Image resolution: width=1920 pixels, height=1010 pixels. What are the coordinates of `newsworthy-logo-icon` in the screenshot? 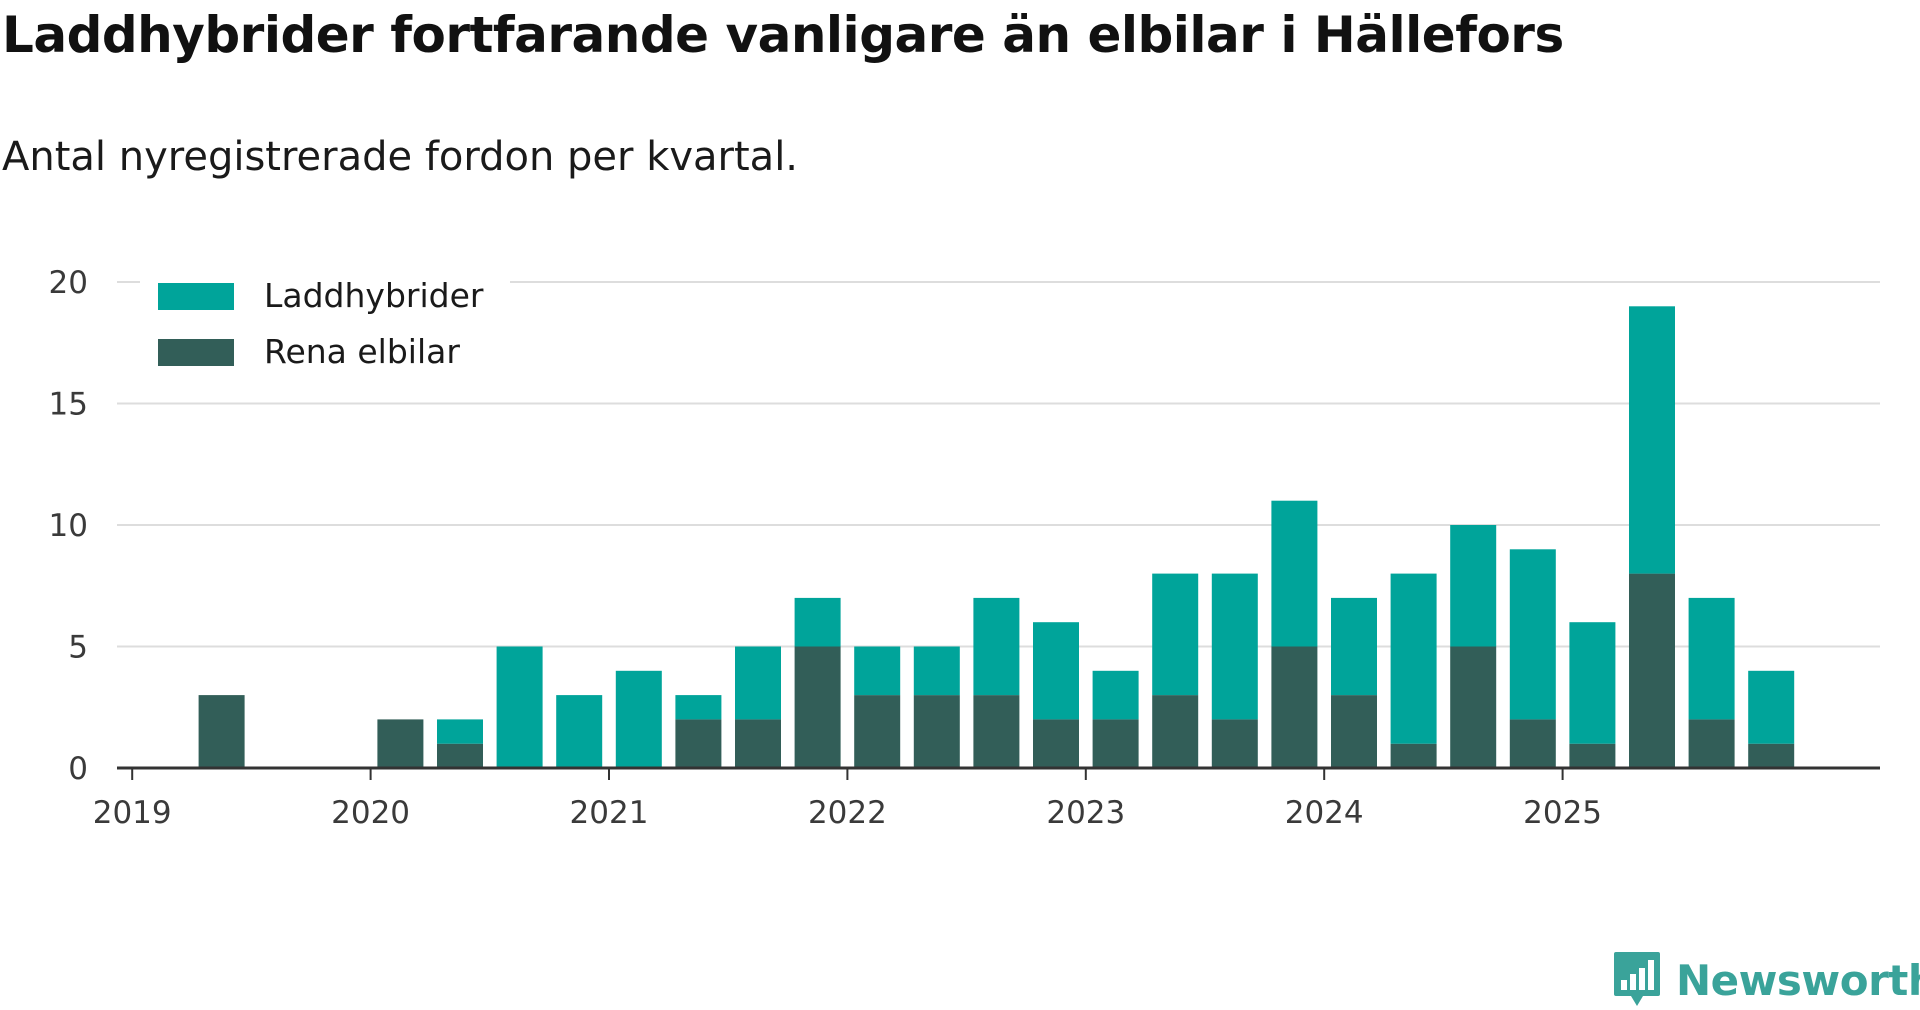 It's located at (1637, 979).